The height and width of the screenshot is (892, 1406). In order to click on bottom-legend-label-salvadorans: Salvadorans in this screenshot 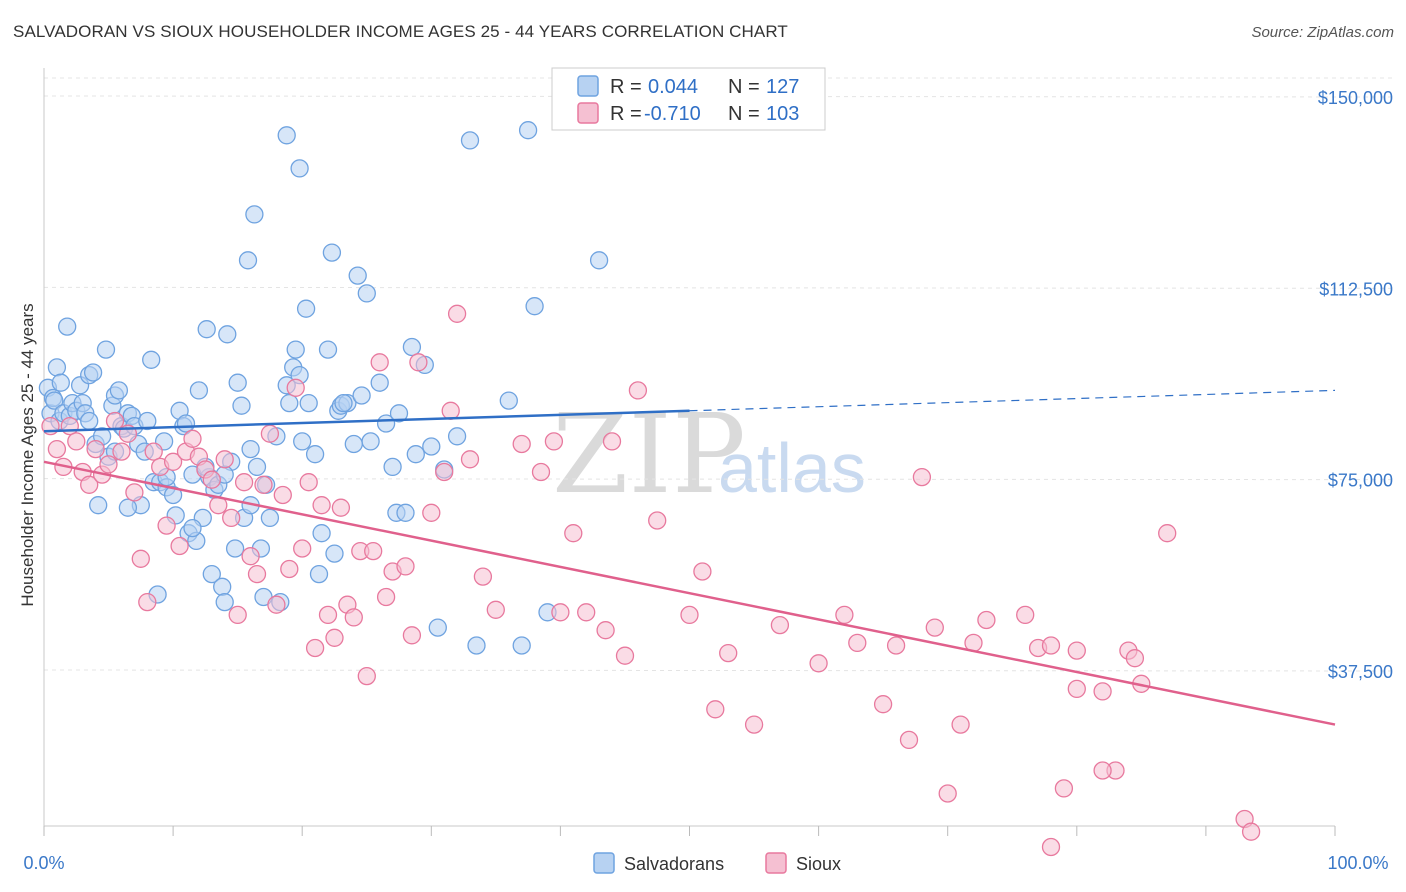, I will do `click(674, 864)`.